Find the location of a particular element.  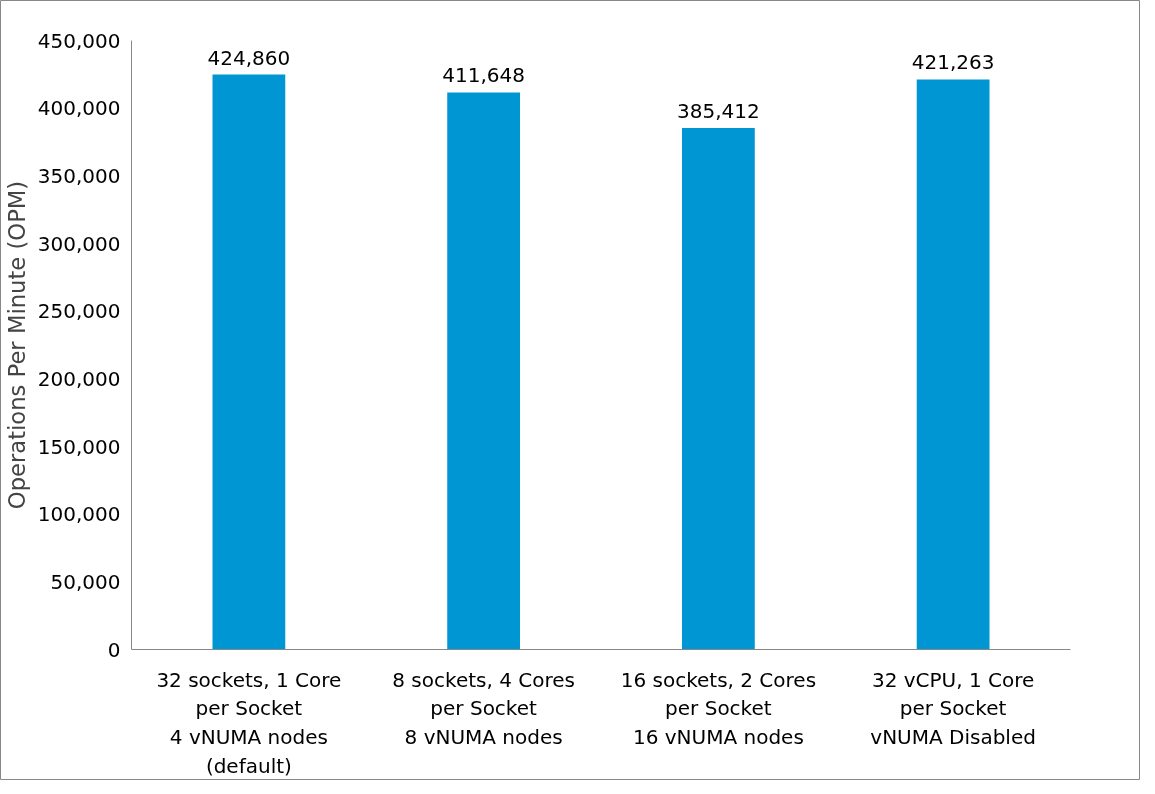

x-tick-label: 16 sockets, 2 Cores per Socket 16 vNUMA nodes is located at coordinates (718, 708).